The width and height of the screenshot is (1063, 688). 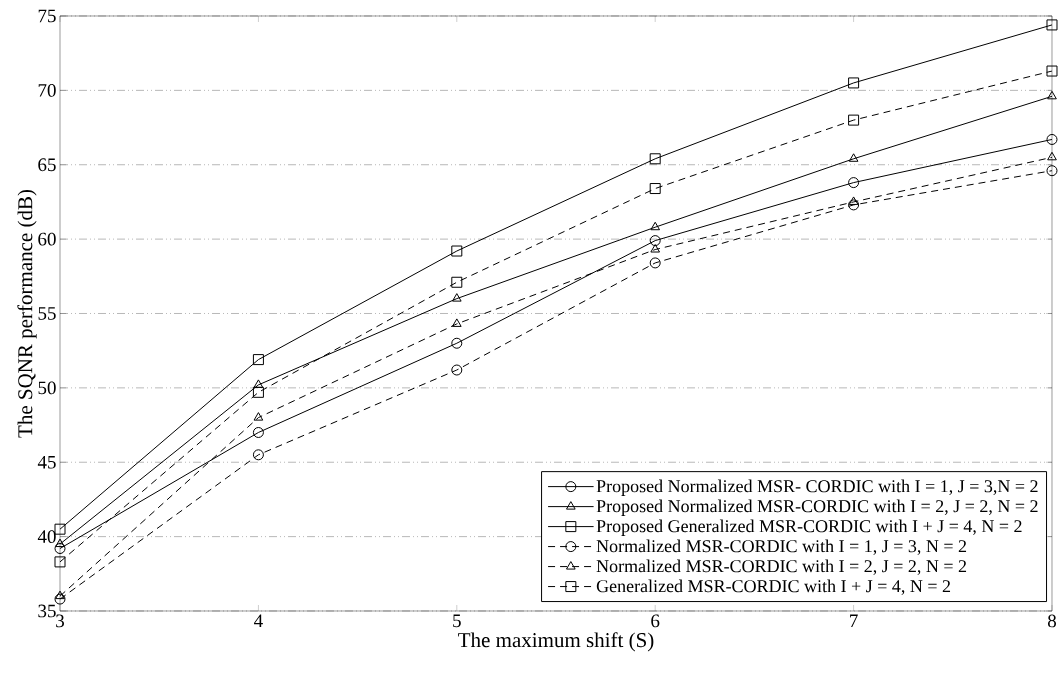 I want to click on y-tick-label: 60, so click(x=47, y=239).